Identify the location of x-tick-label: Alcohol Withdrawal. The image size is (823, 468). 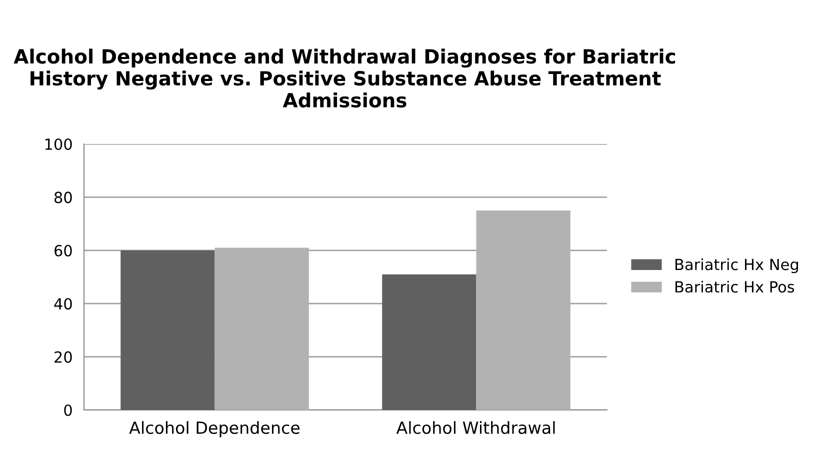
(475, 427).